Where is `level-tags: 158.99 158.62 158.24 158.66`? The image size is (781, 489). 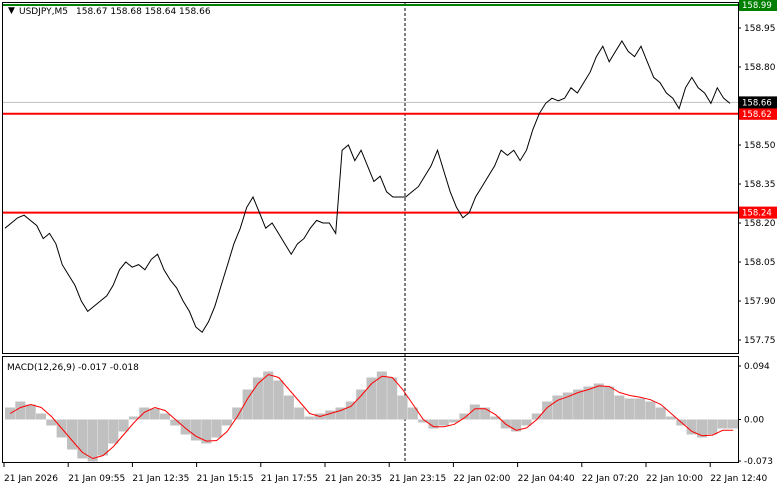 level-tags: 158.99 158.62 158.24 158.66 is located at coordinates (758, 109).